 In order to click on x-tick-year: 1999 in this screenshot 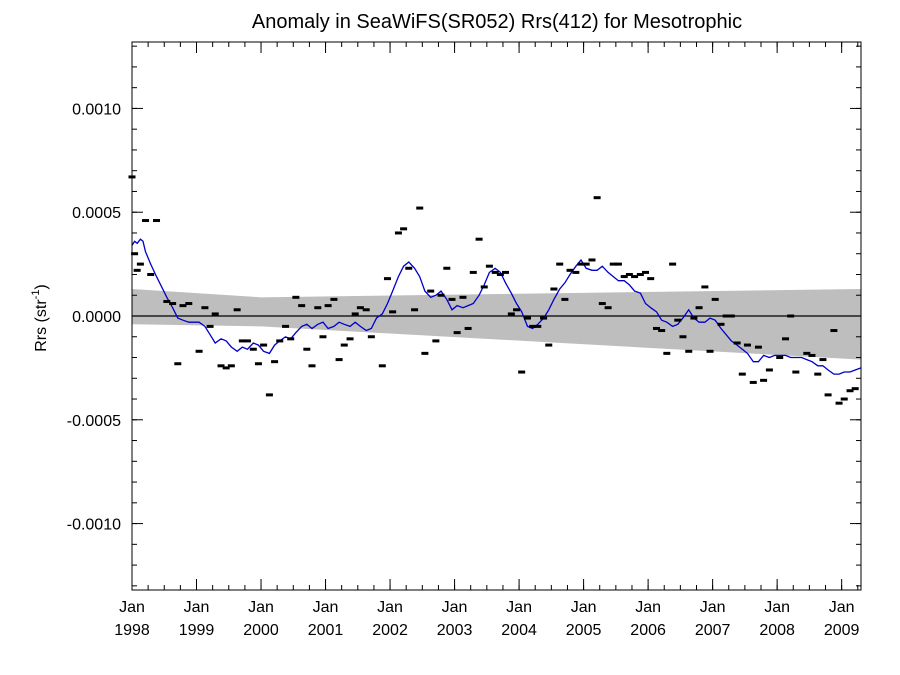, I will do `click(197, 630)`.